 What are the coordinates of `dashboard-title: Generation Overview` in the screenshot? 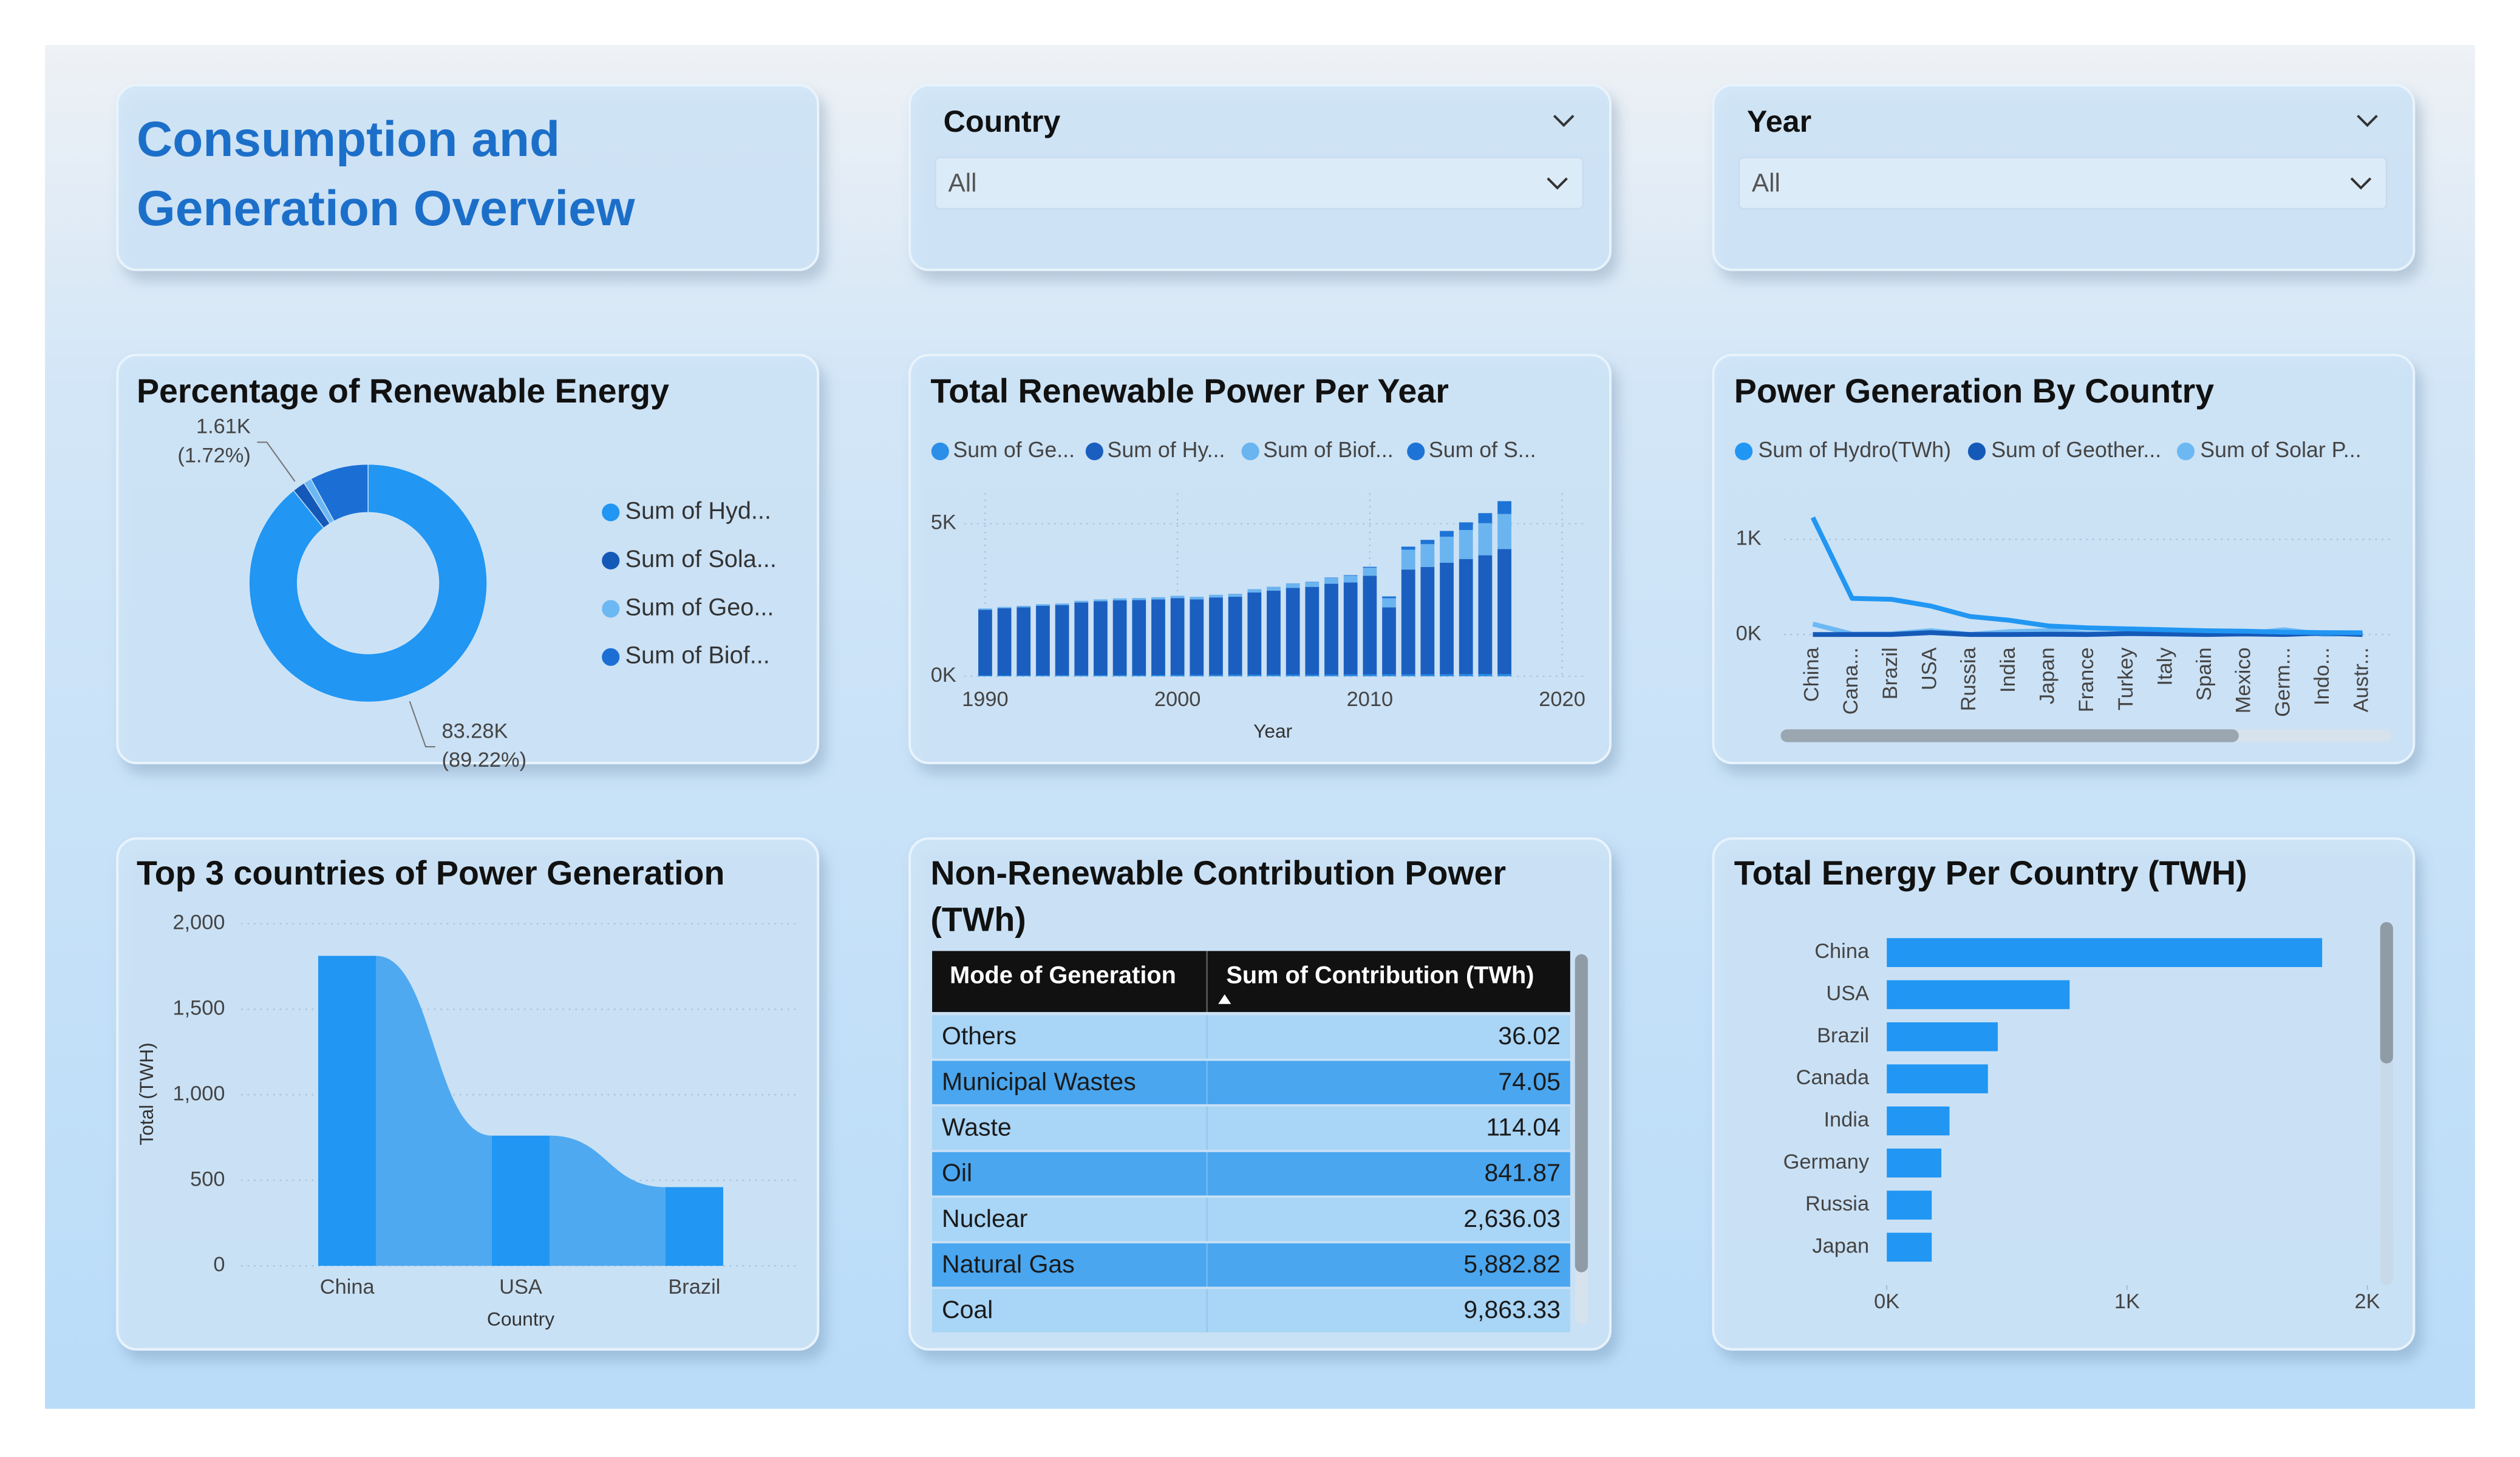 It's located at (386, 208).